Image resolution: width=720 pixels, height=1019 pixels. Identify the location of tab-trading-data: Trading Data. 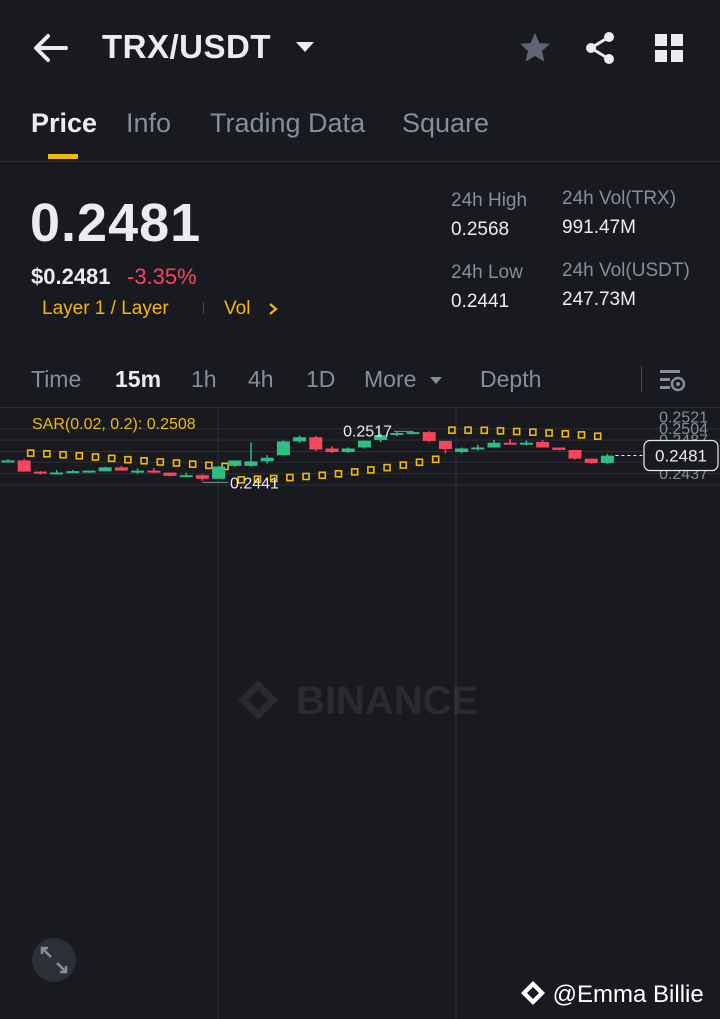
(288, 123).